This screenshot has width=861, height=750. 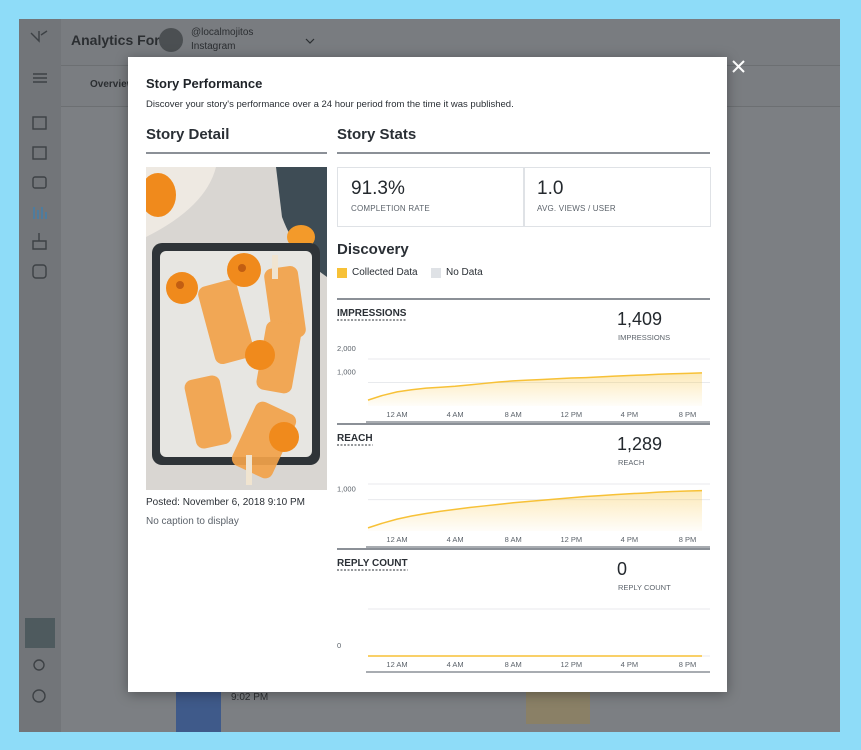 What do you see at coordinates (355, 438) in the screenshot?
I see `chart-title: REACH` at bounding box center [355, 438].